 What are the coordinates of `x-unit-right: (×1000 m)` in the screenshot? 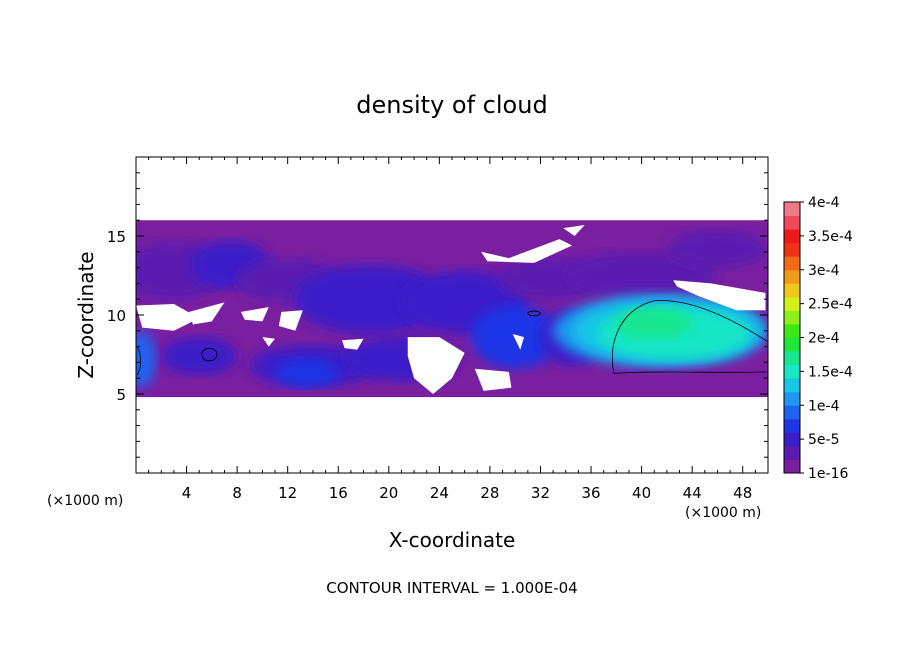 It's located at (723, 513).